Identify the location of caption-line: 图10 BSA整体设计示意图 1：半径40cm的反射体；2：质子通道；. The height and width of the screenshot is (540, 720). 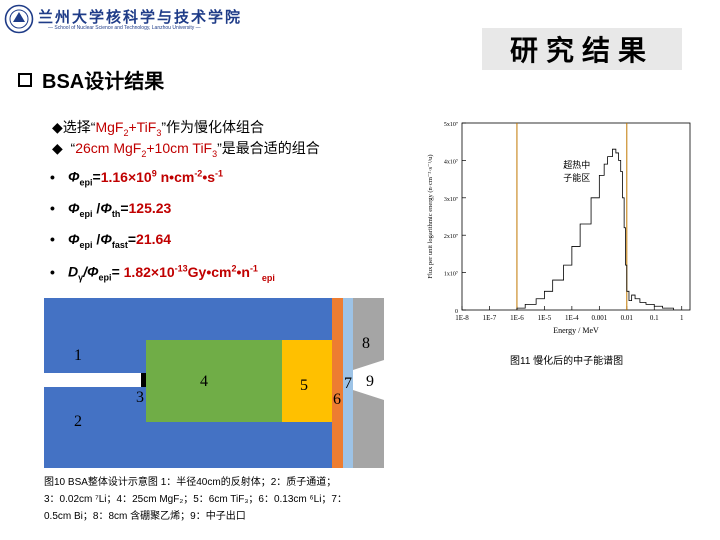
(190, 482).